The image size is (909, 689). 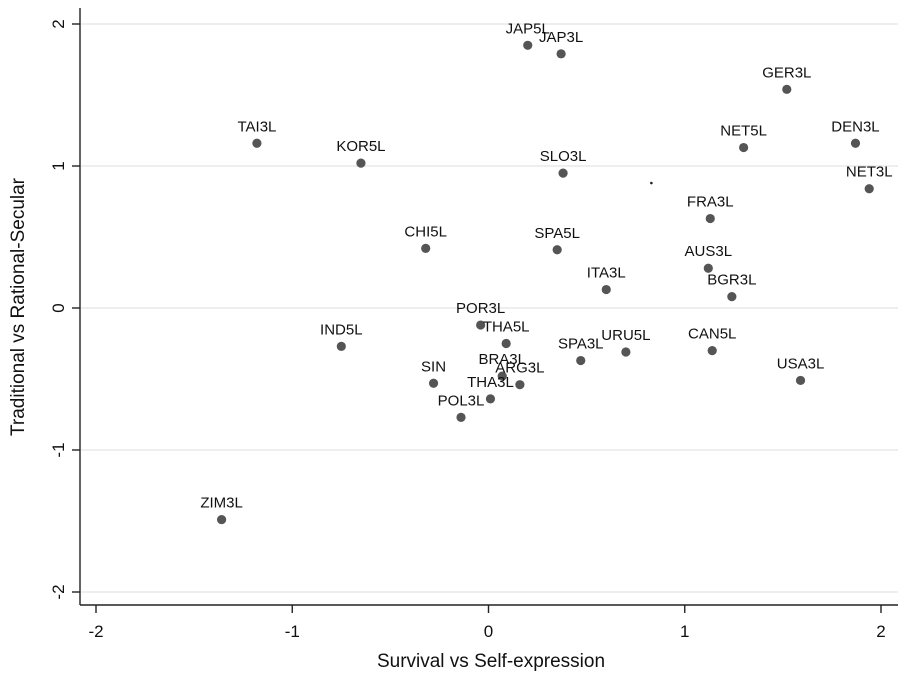 What do you see at coordinates (461, 400) in the screenshot?
I see `point-label: POL3L` at bounding box center [461, 400].